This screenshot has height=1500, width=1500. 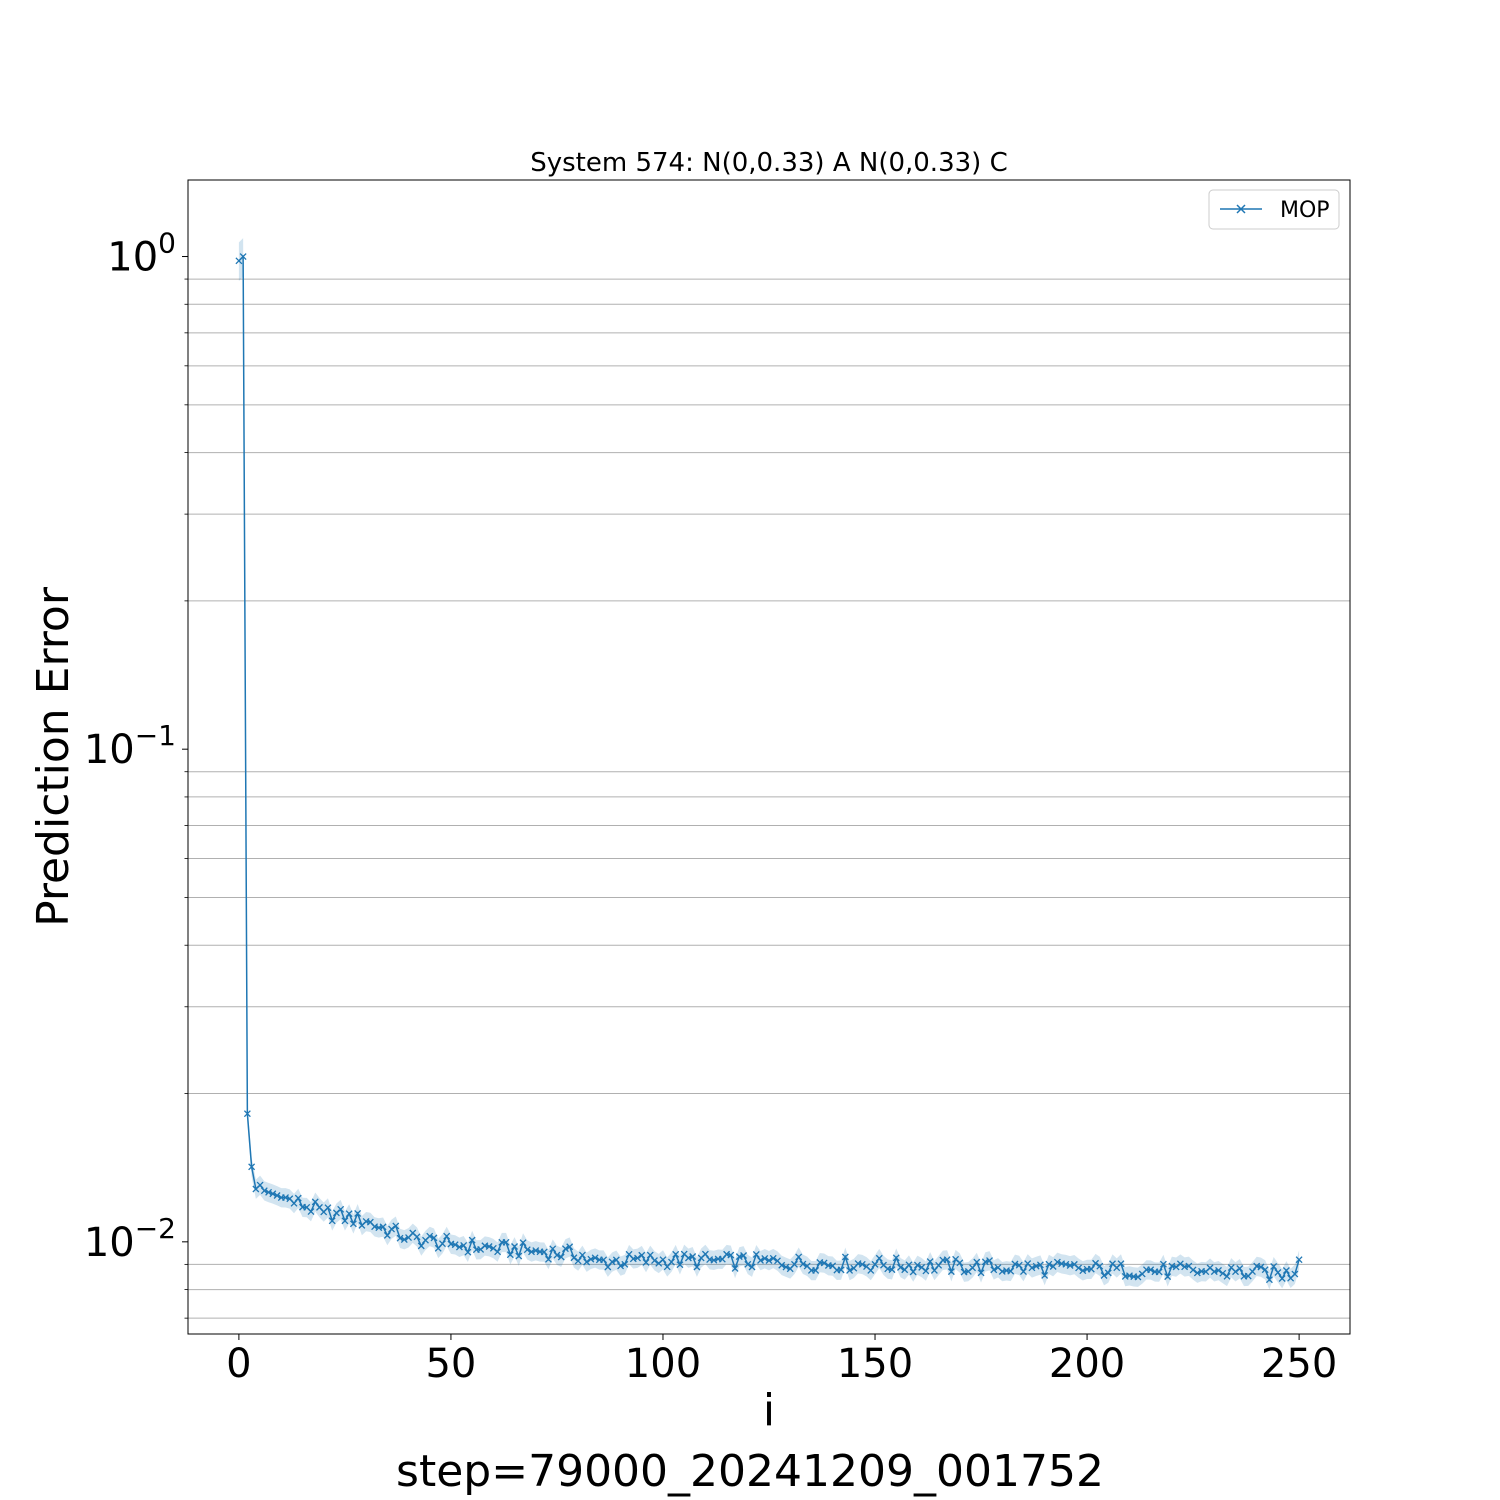 What do you see at coordinates (768, 163) in the screenshot?
I see `chart-title: System 574: N(0,0.33) A N(0,0.33) C` at bounding box center [768, 163].